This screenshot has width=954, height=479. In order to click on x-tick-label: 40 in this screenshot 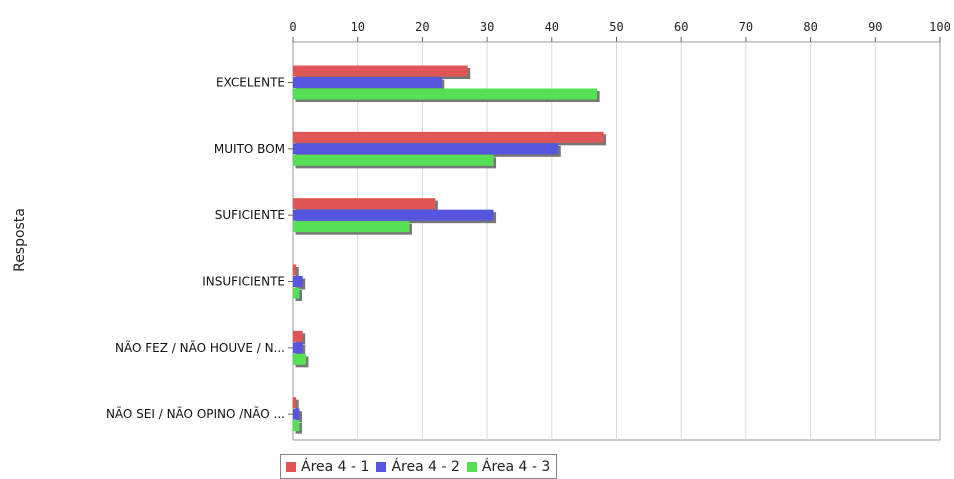, I will do `click(552, 27)`.